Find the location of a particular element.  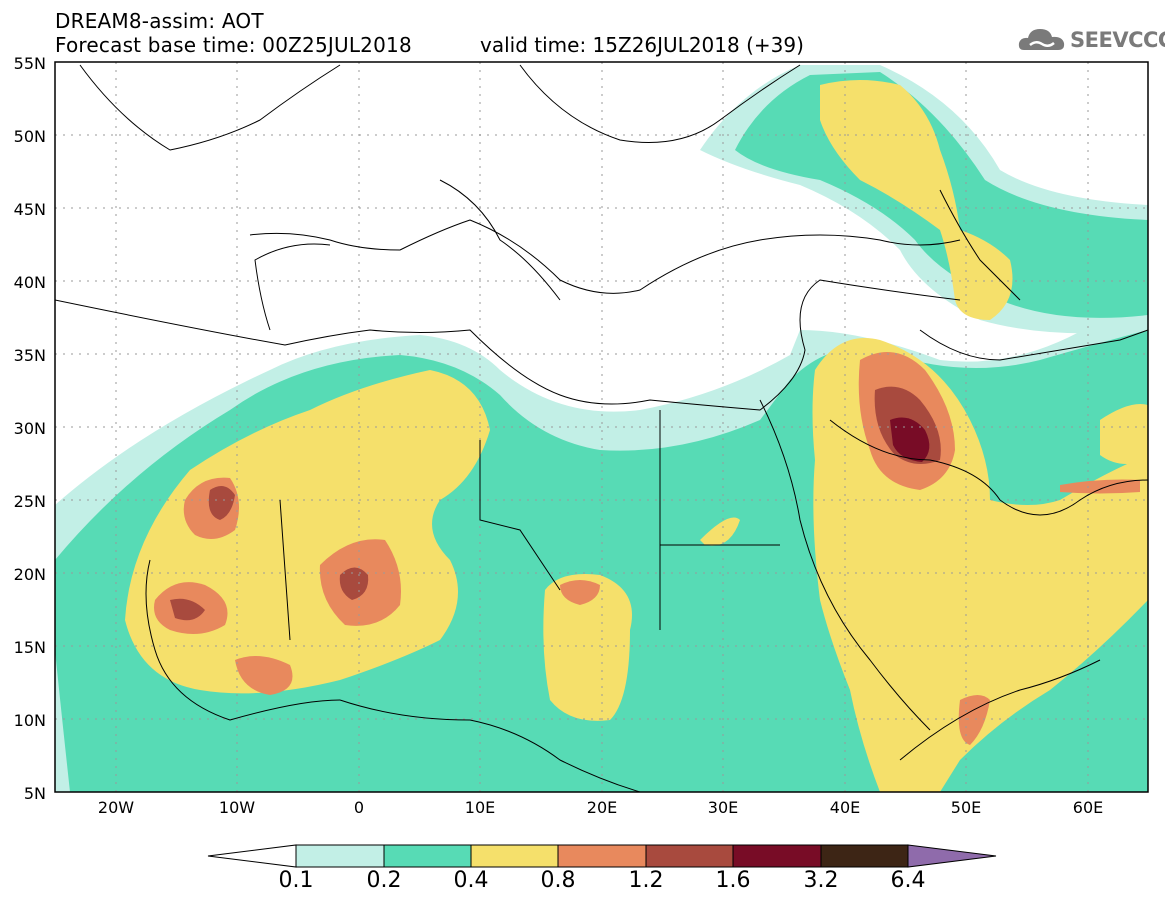

lon-label-10w: 10W is located at coordinates (237, 807).